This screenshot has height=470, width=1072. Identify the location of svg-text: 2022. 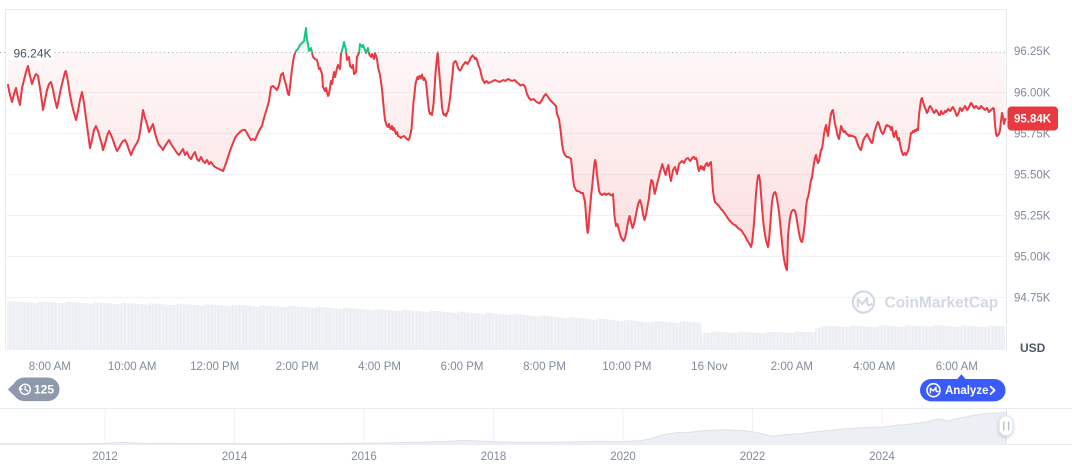
(753, 457).